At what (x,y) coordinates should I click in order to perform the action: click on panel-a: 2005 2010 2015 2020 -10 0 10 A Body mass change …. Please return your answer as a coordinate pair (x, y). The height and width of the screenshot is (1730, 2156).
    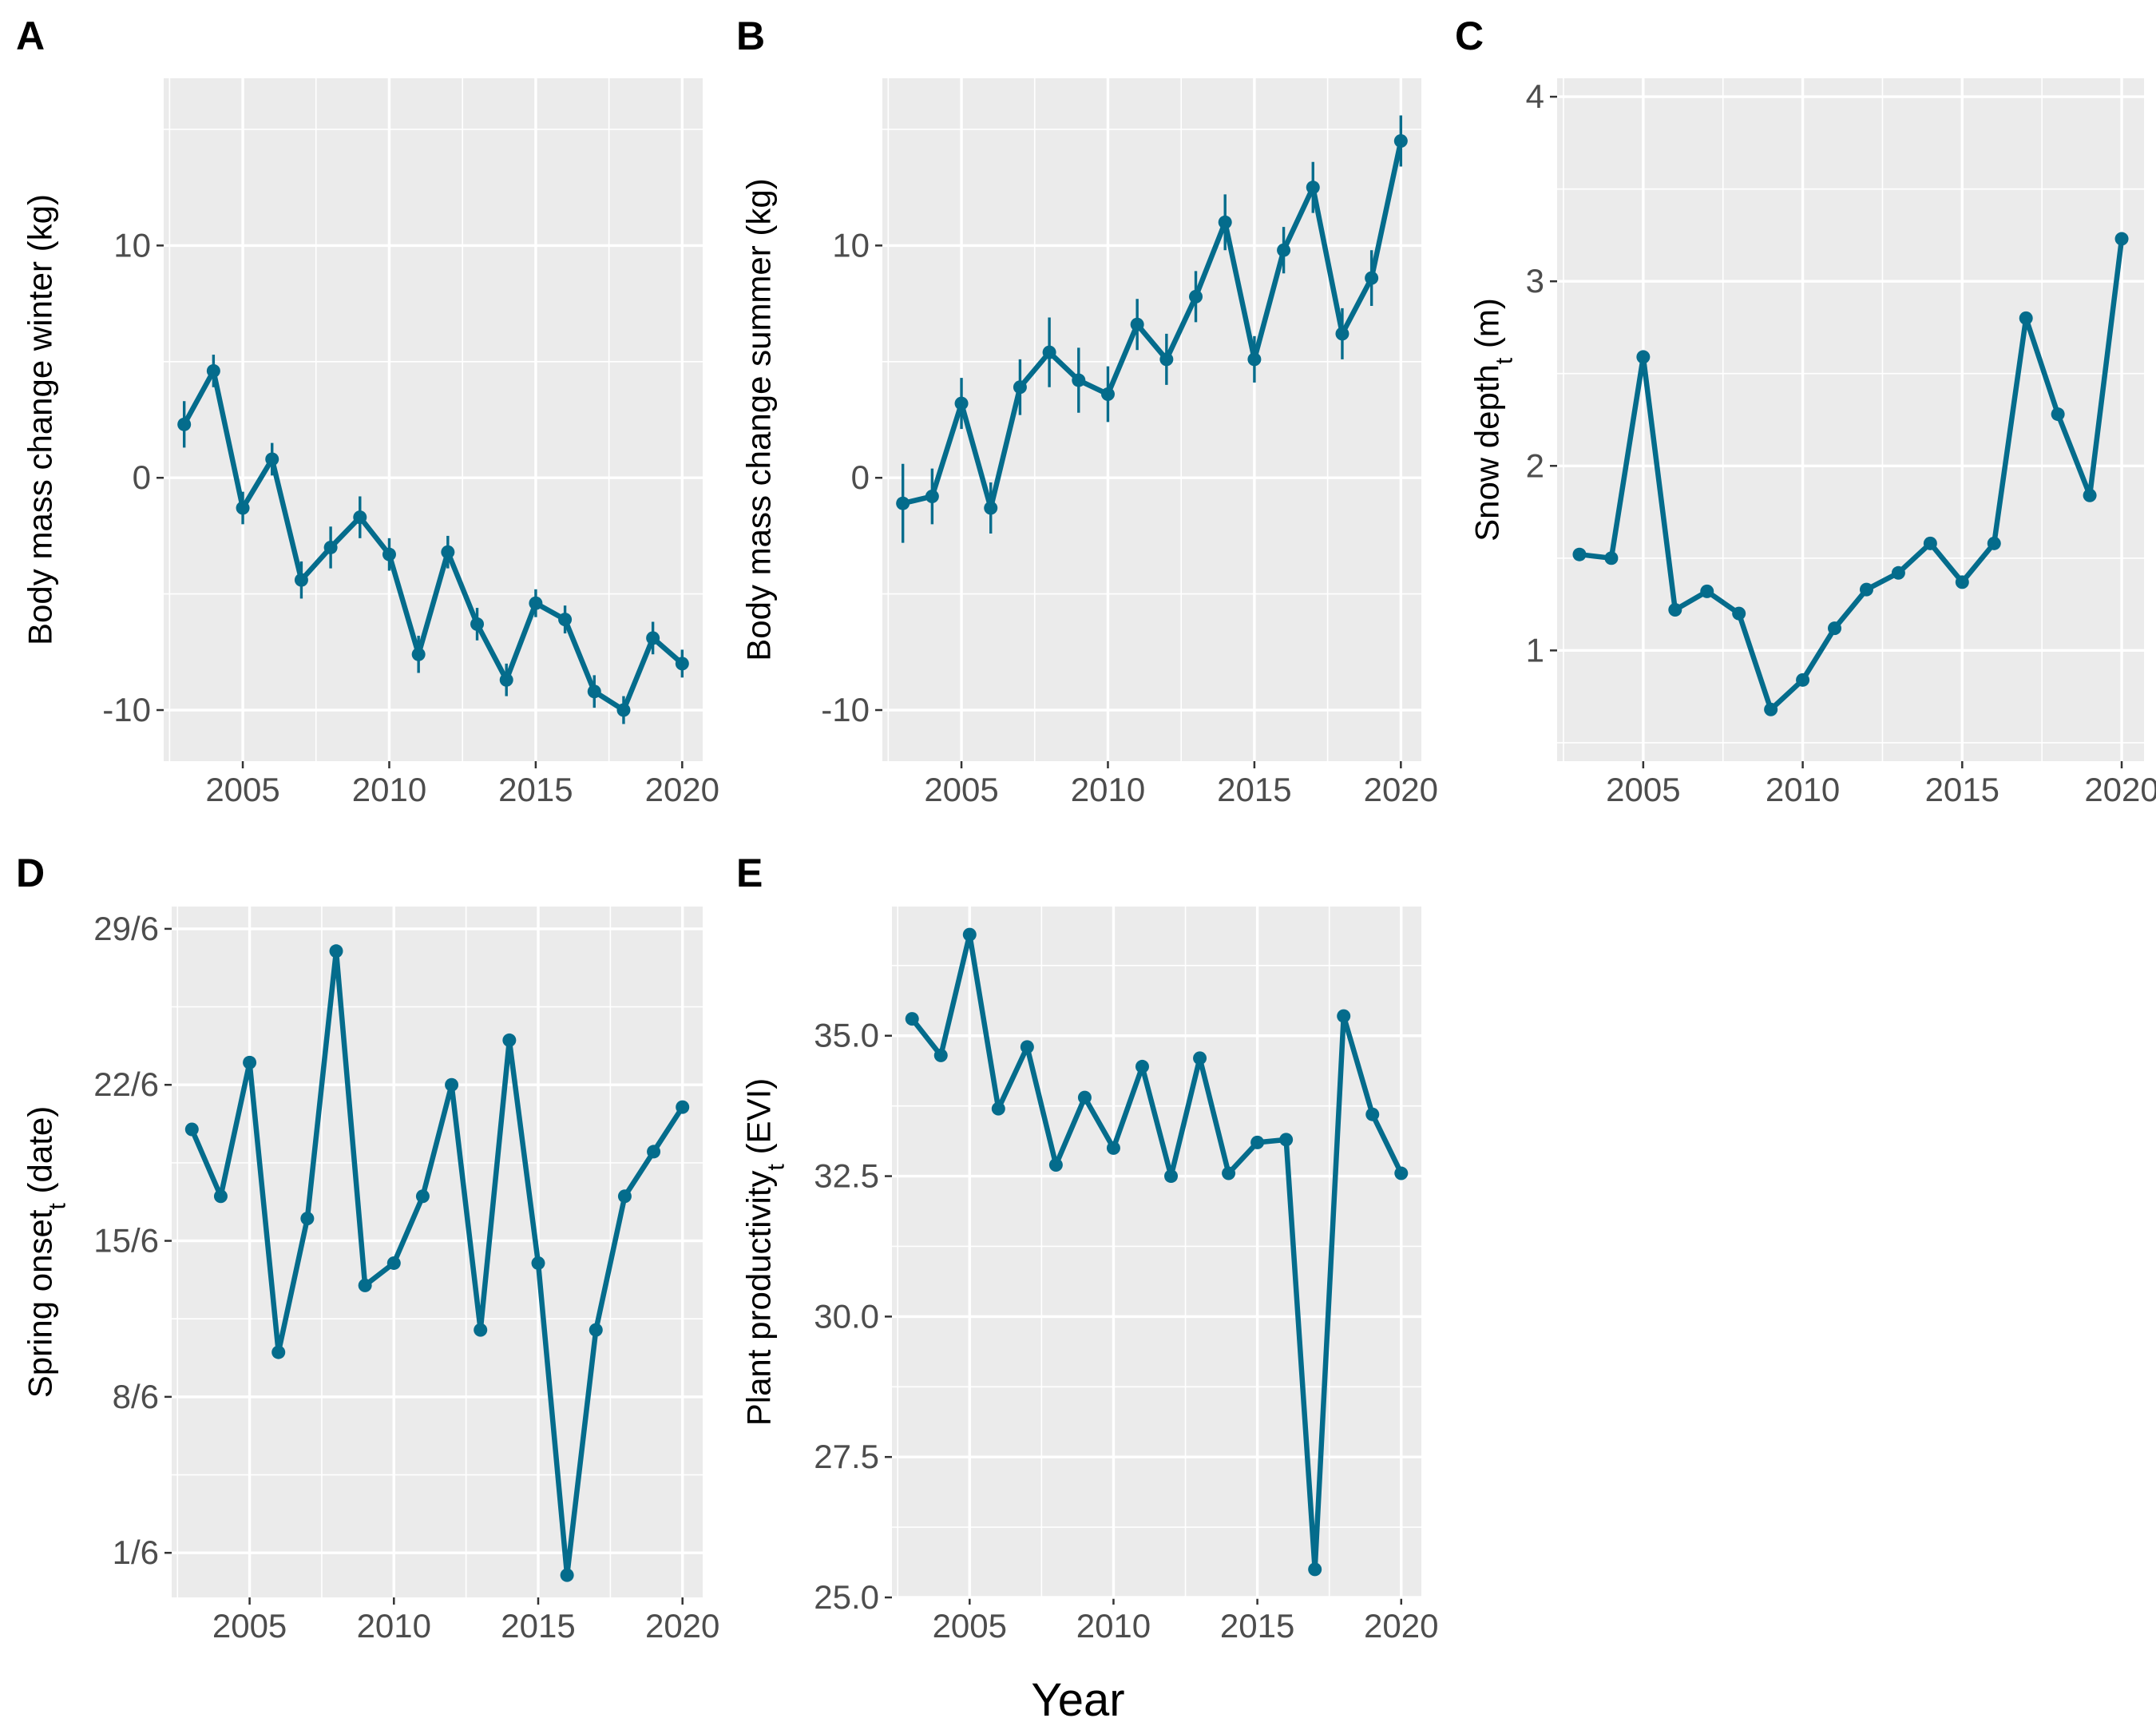
    Looking at the image, I should click on (367, 411).